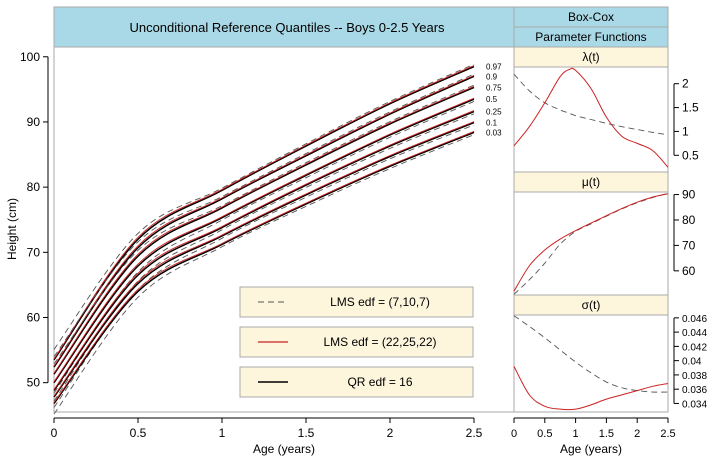 This screenshot has width=710, height=463. Describe the element at coordinates (689, 195) in the screenshot. I see `mu-y-tick-label: 90` at that location.